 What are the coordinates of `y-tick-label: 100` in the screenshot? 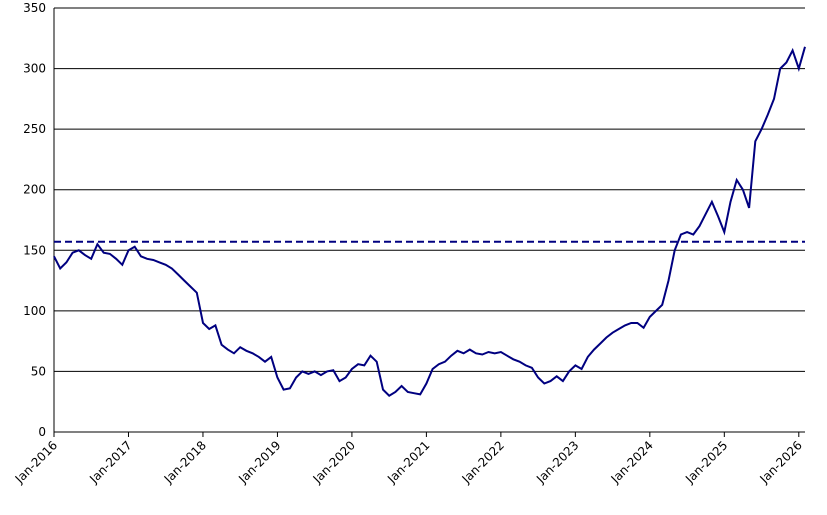 It's located at (34, 311).